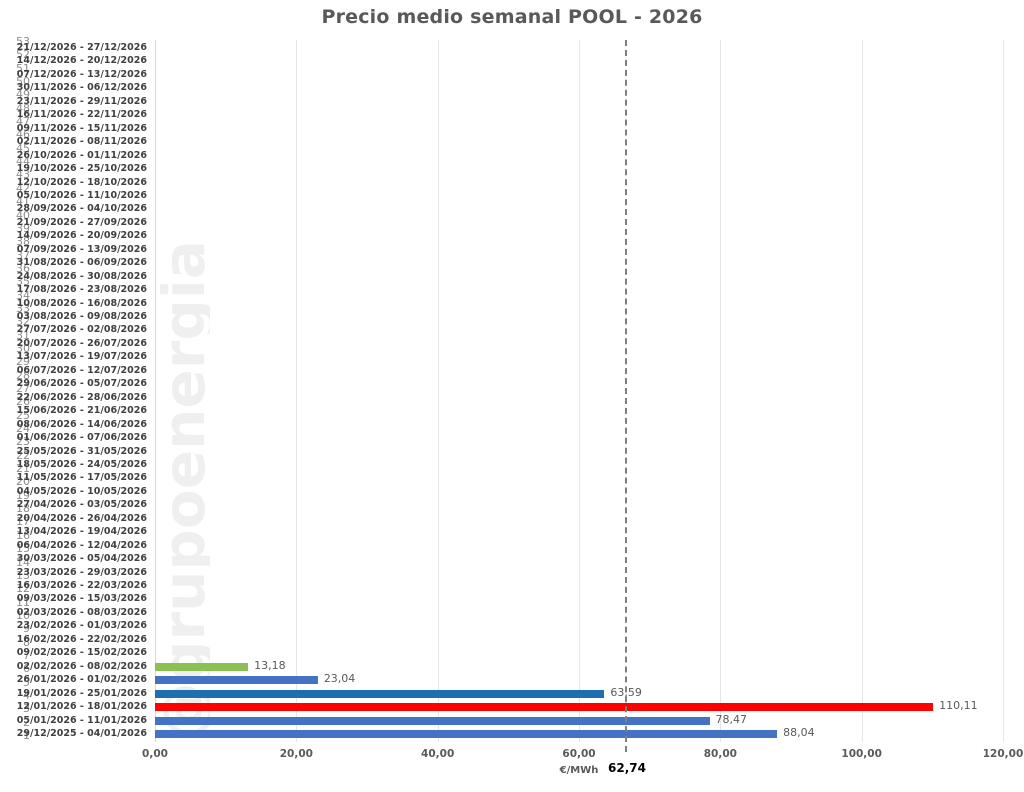  What do you see at coordinates (81, 572) in the screenshot?
I see `category-label: 23/03/2026 - 29/03/2026` at bounding box center [81, 572].